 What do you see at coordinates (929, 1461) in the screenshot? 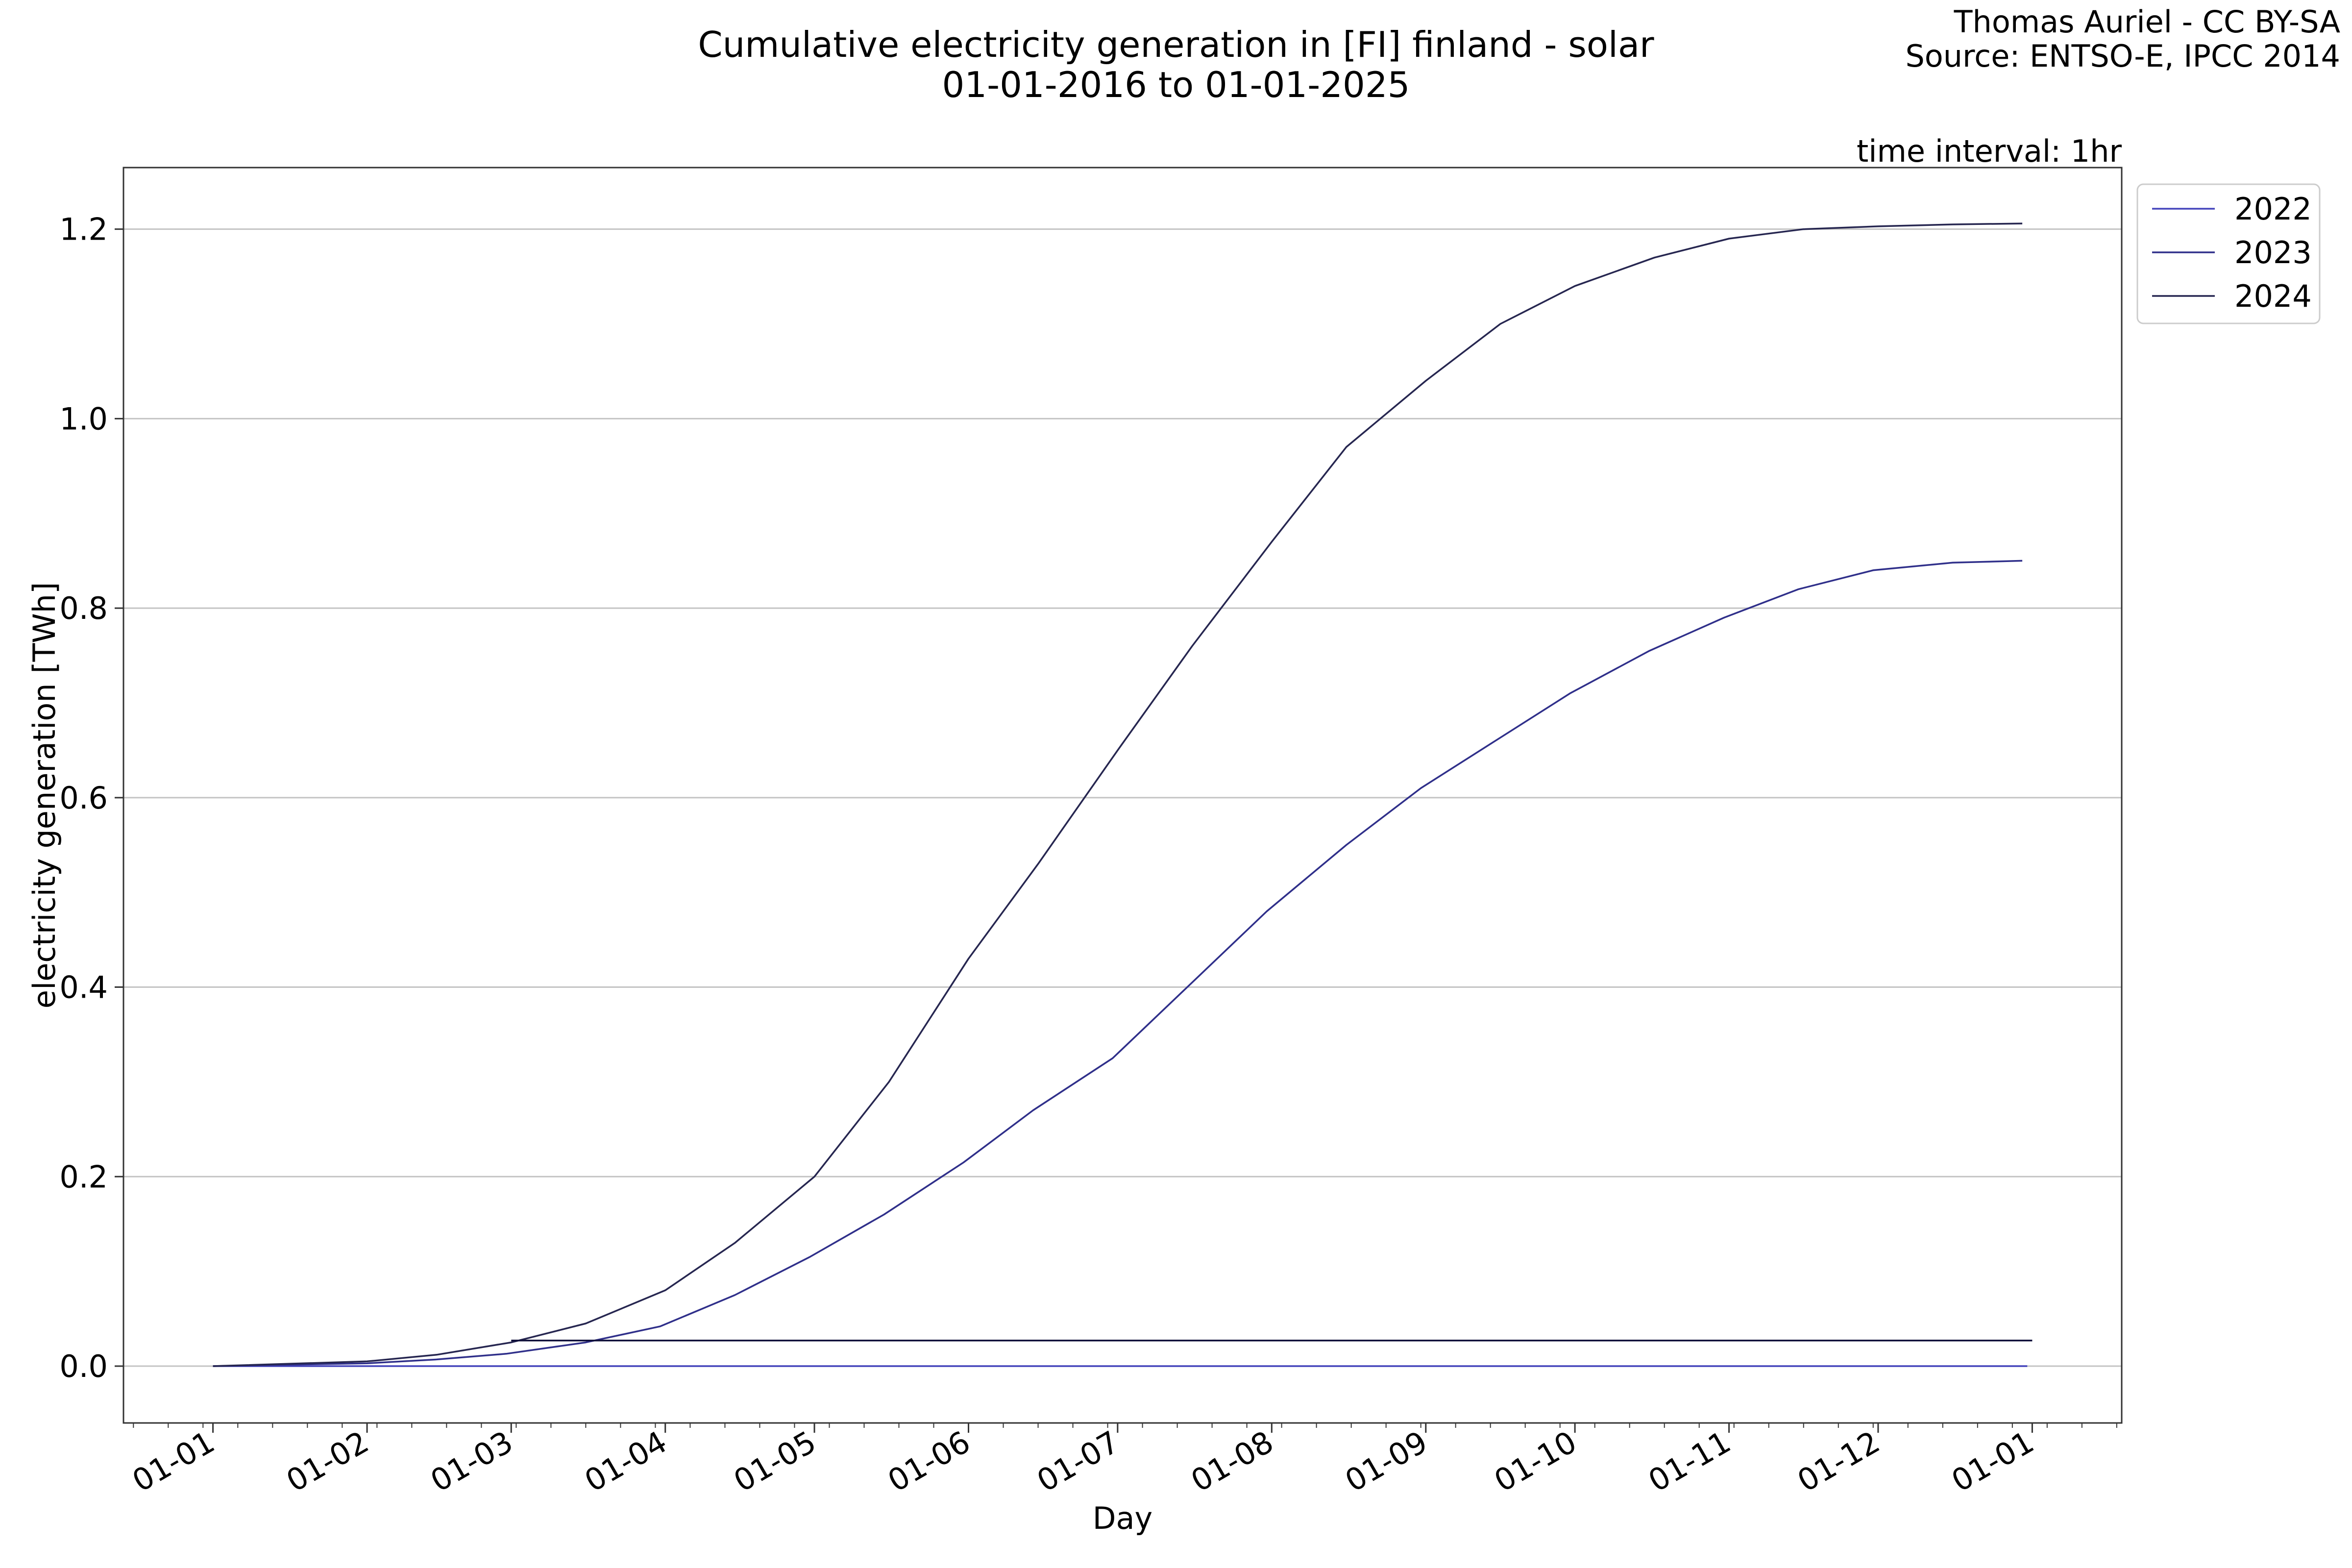
I see `x-tick-label: 01-06` at bounding box center [929, 1461].